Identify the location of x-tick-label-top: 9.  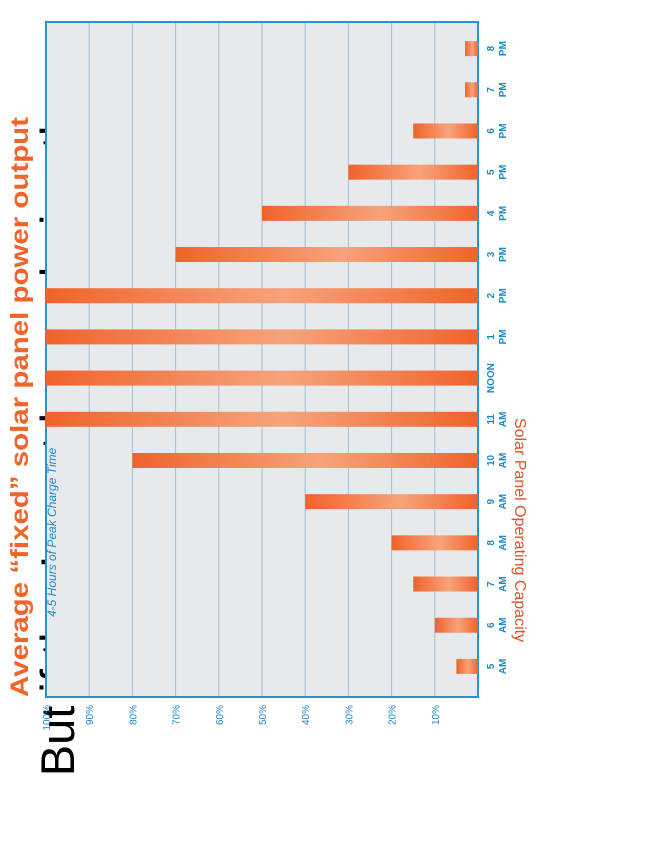
(491, 501).